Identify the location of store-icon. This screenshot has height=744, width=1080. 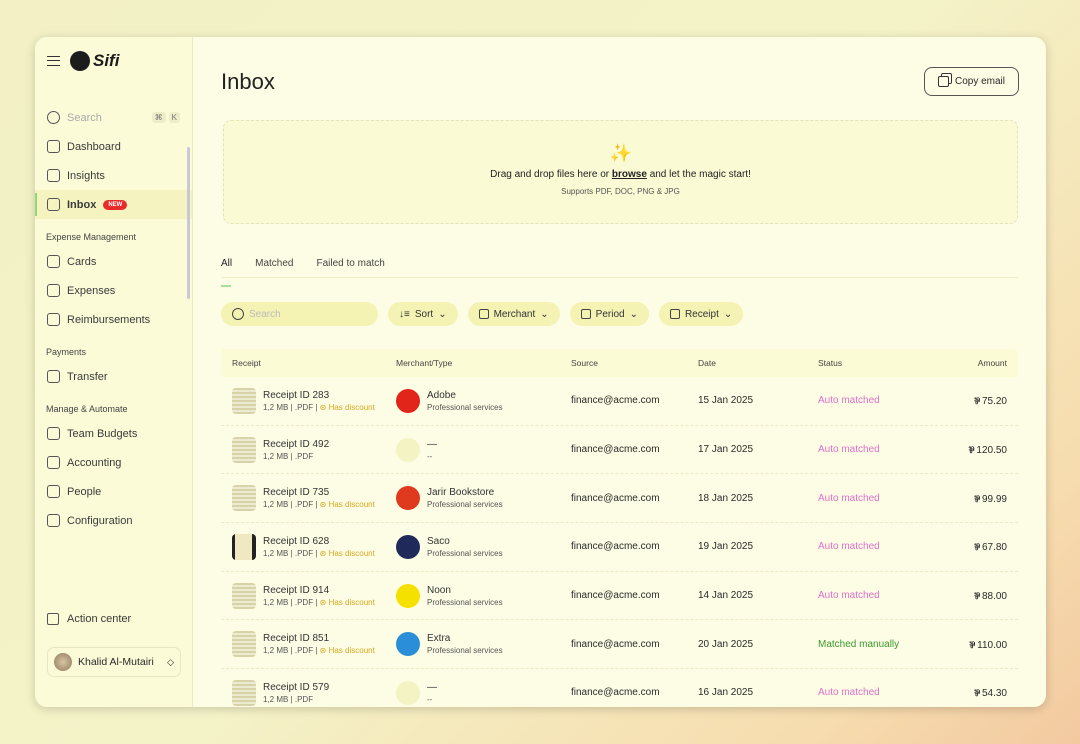
(483, 314).